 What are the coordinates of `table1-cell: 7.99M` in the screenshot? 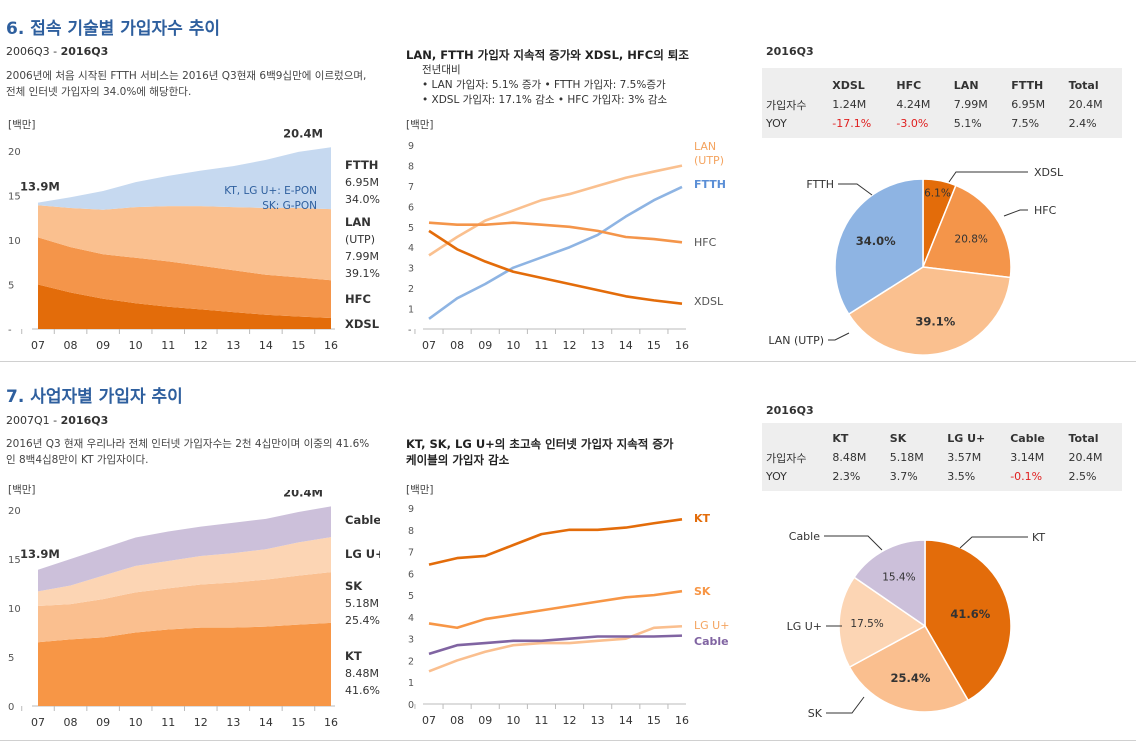 It's located at (970, 104).